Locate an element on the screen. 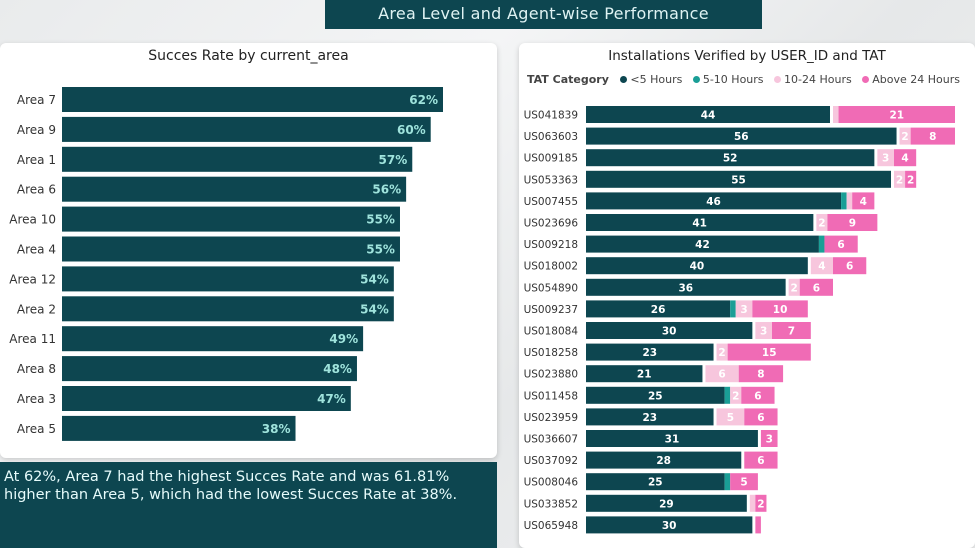 Image resolution: width=975 pixels, height=548 pixels. user-id-label: US018258 is located at coordinates (551, 353).